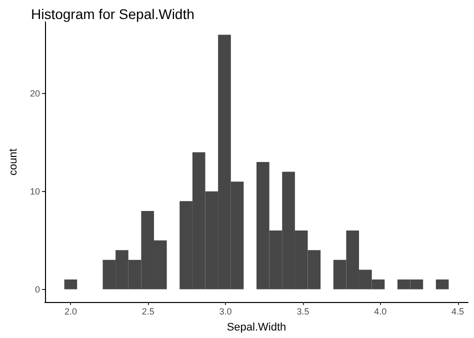 This screenshot has height=338, width=474. I want to click on x-tick-label: 2.5, so click(148, 311).